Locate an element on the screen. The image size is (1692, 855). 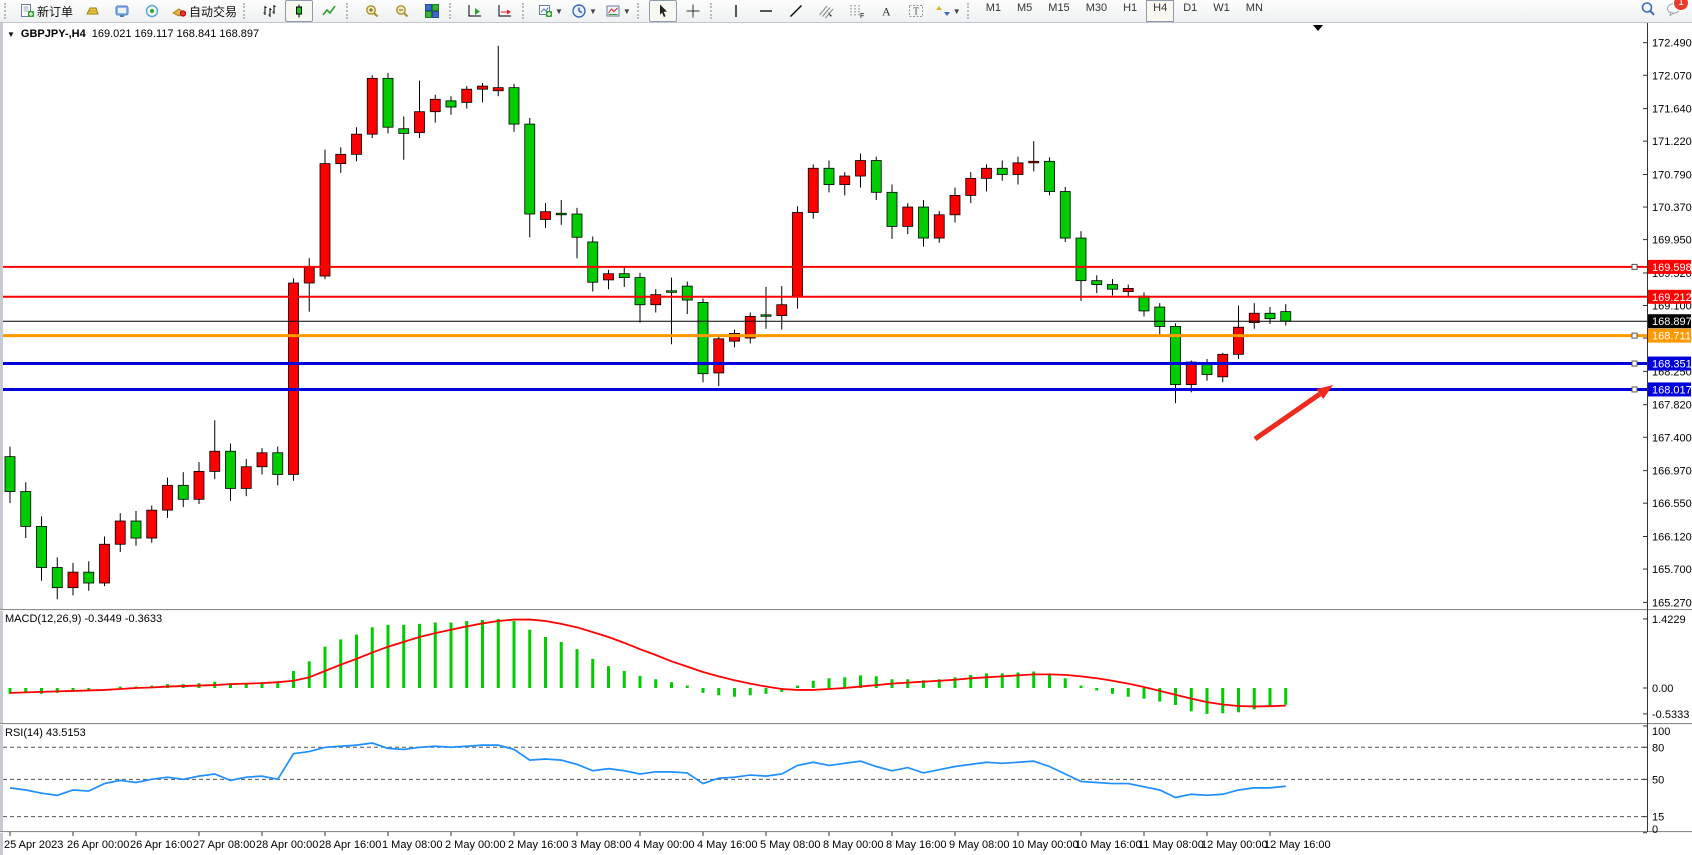
toolbar-fibonacci-button is located at coordinates (826, 11).